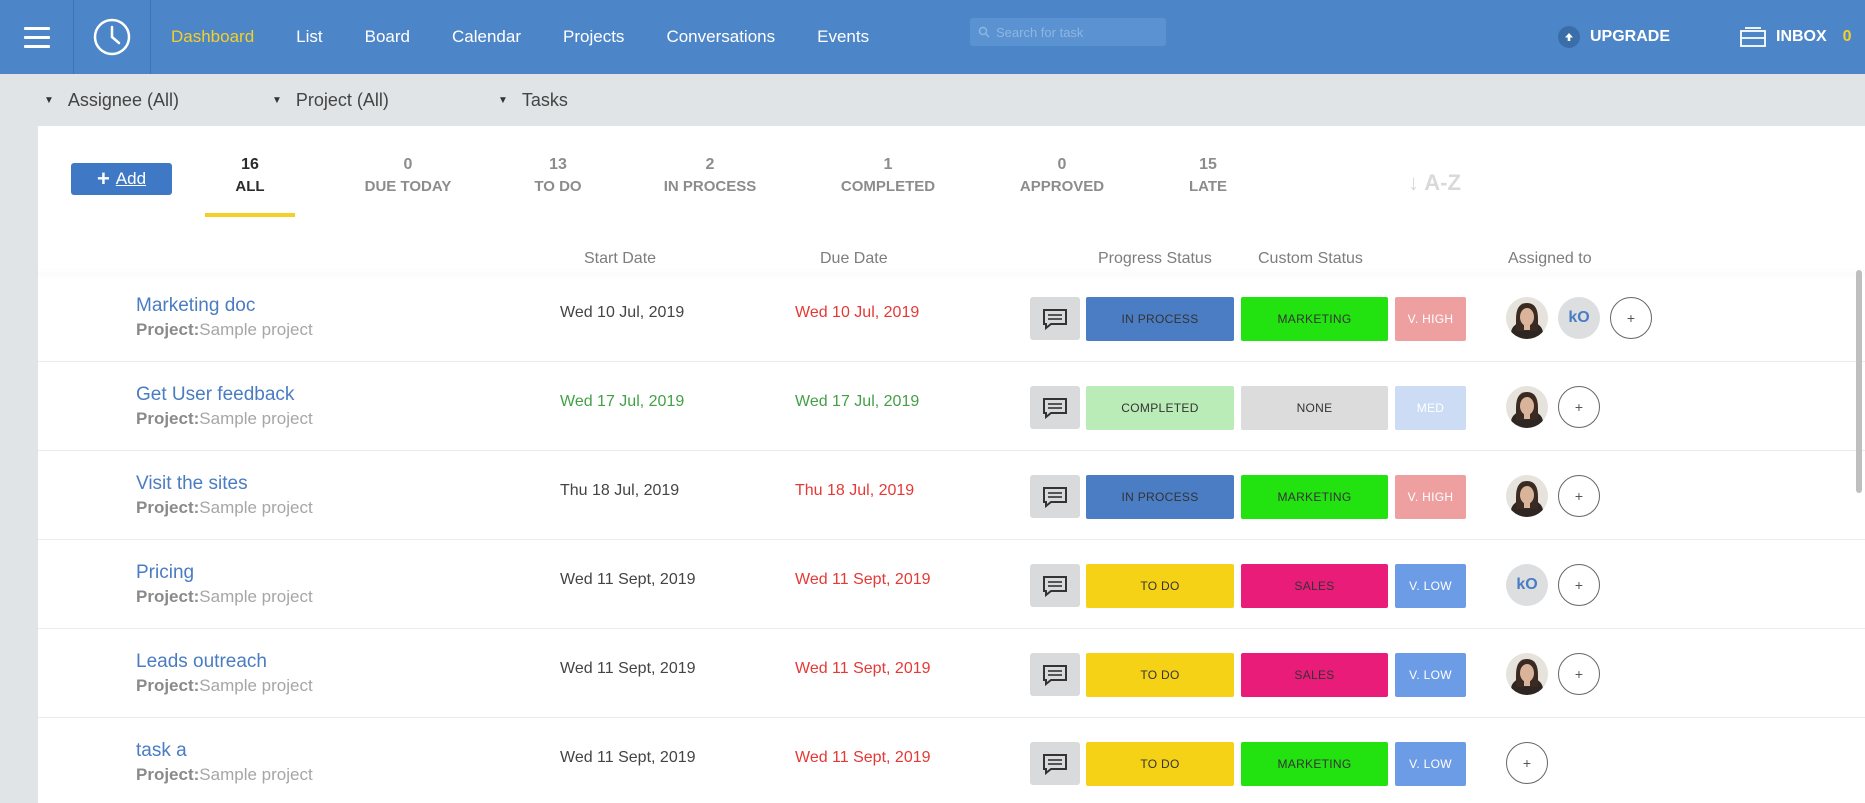  What do you see at coordinates (201, 661) in the screenshot?
I see `task-title: Leads outreach` at bounding box center [201, 661].